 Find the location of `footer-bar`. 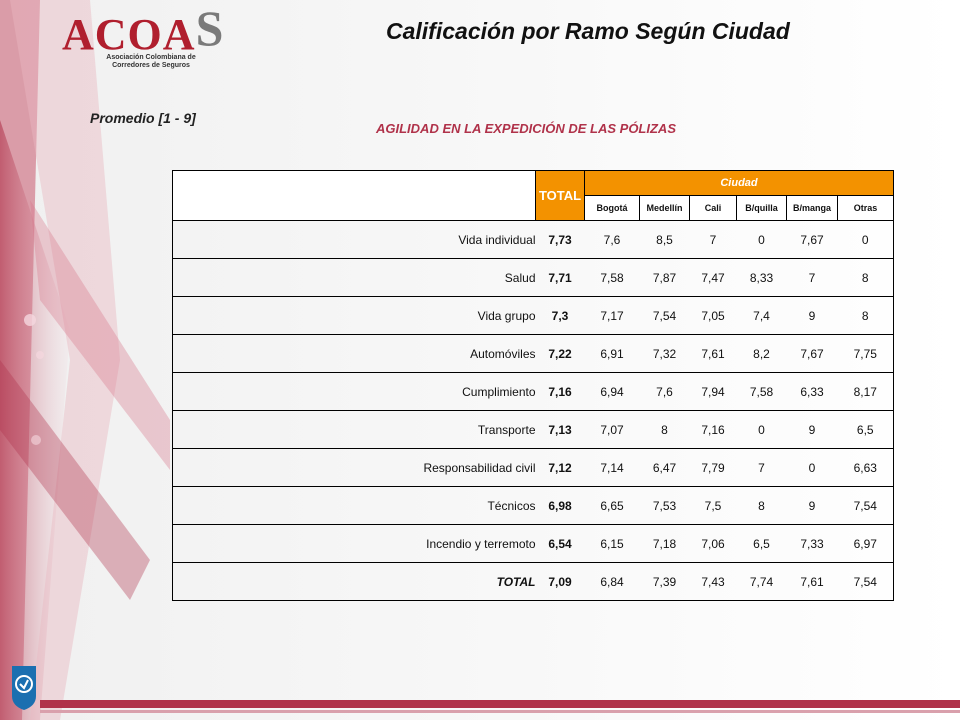

footer-bar is located at coordinates (500, 704).